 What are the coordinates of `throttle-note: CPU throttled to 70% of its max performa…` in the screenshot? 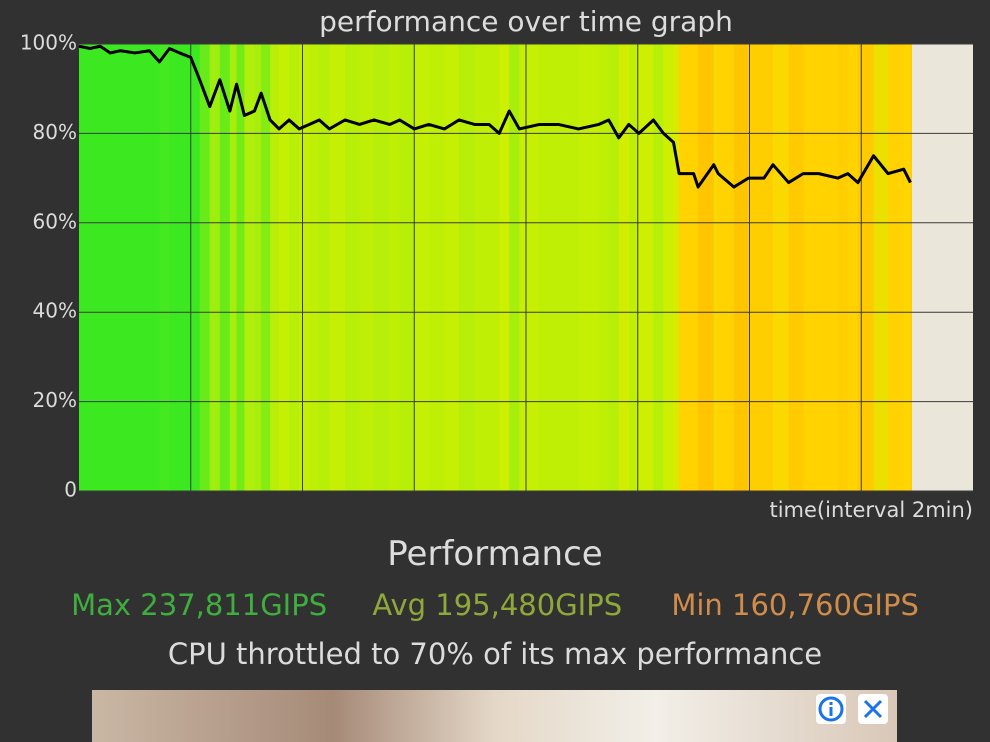 It's located at (495, 654).